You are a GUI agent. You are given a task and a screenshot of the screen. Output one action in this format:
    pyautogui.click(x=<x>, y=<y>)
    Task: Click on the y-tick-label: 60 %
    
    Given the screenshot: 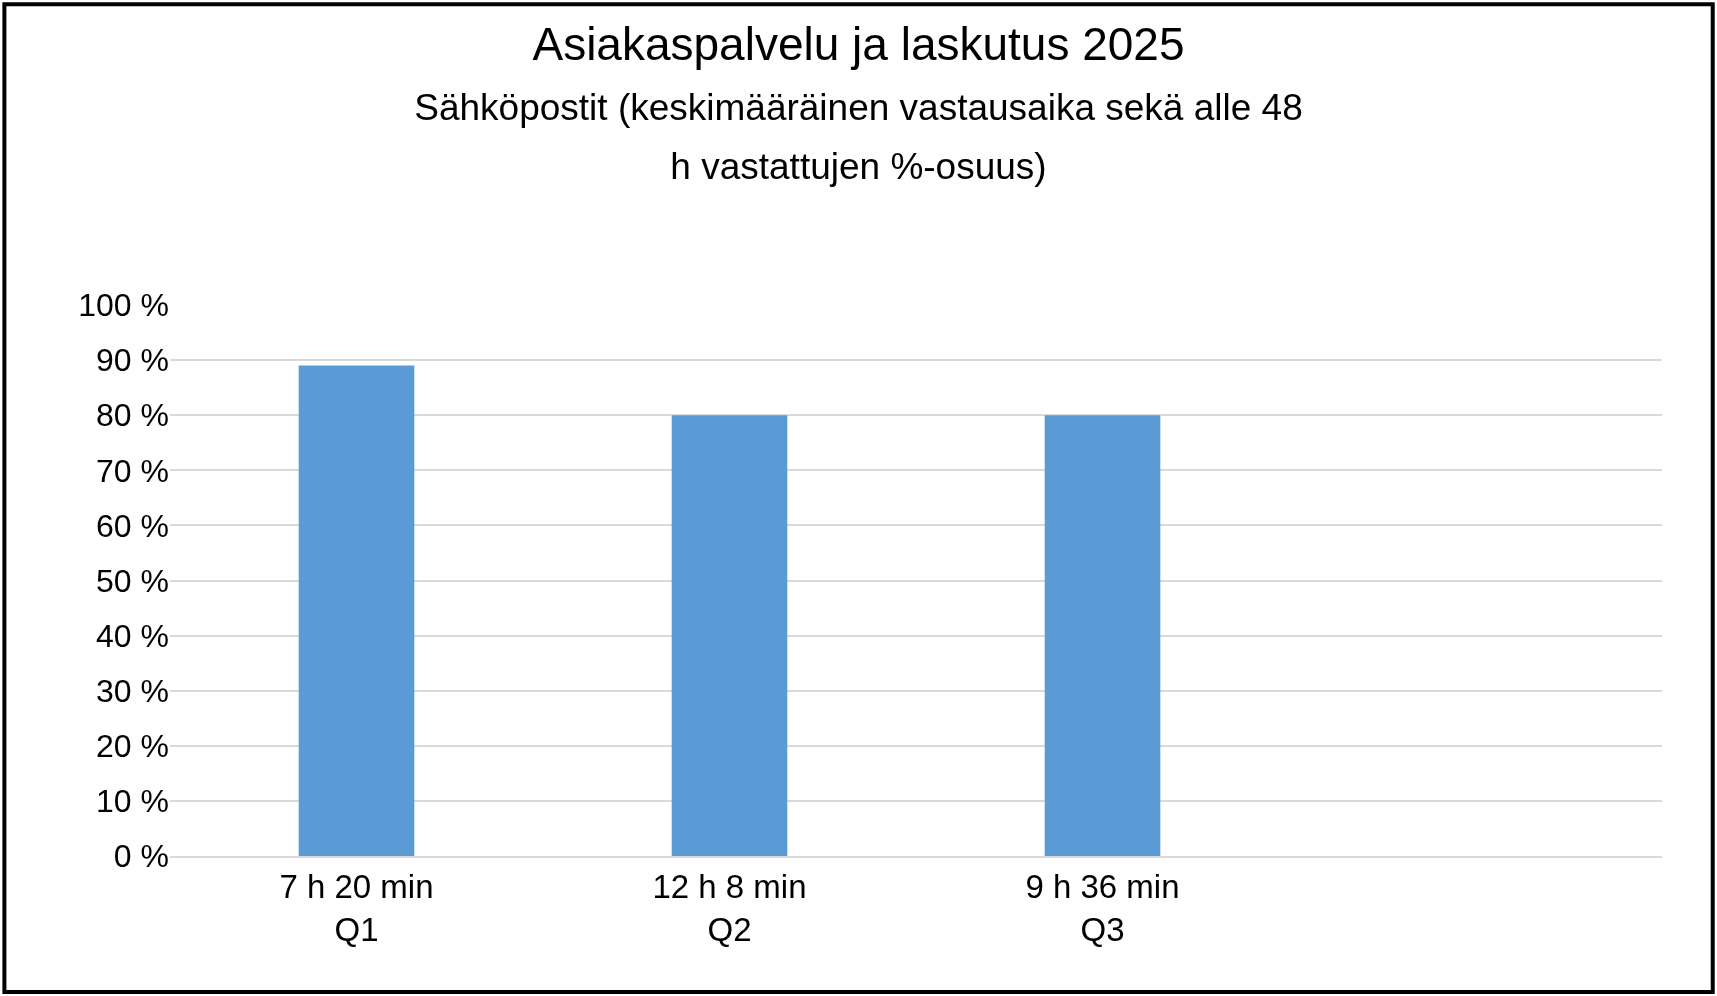 What is the action you would take?
    pyautogui.click(x=132, y=525)
    